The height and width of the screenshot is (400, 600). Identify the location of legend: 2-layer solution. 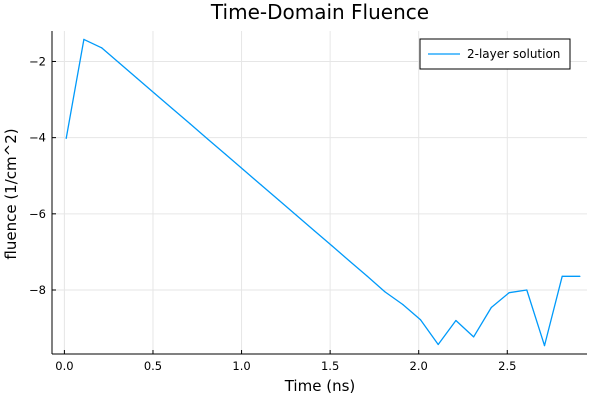
(495, 54).